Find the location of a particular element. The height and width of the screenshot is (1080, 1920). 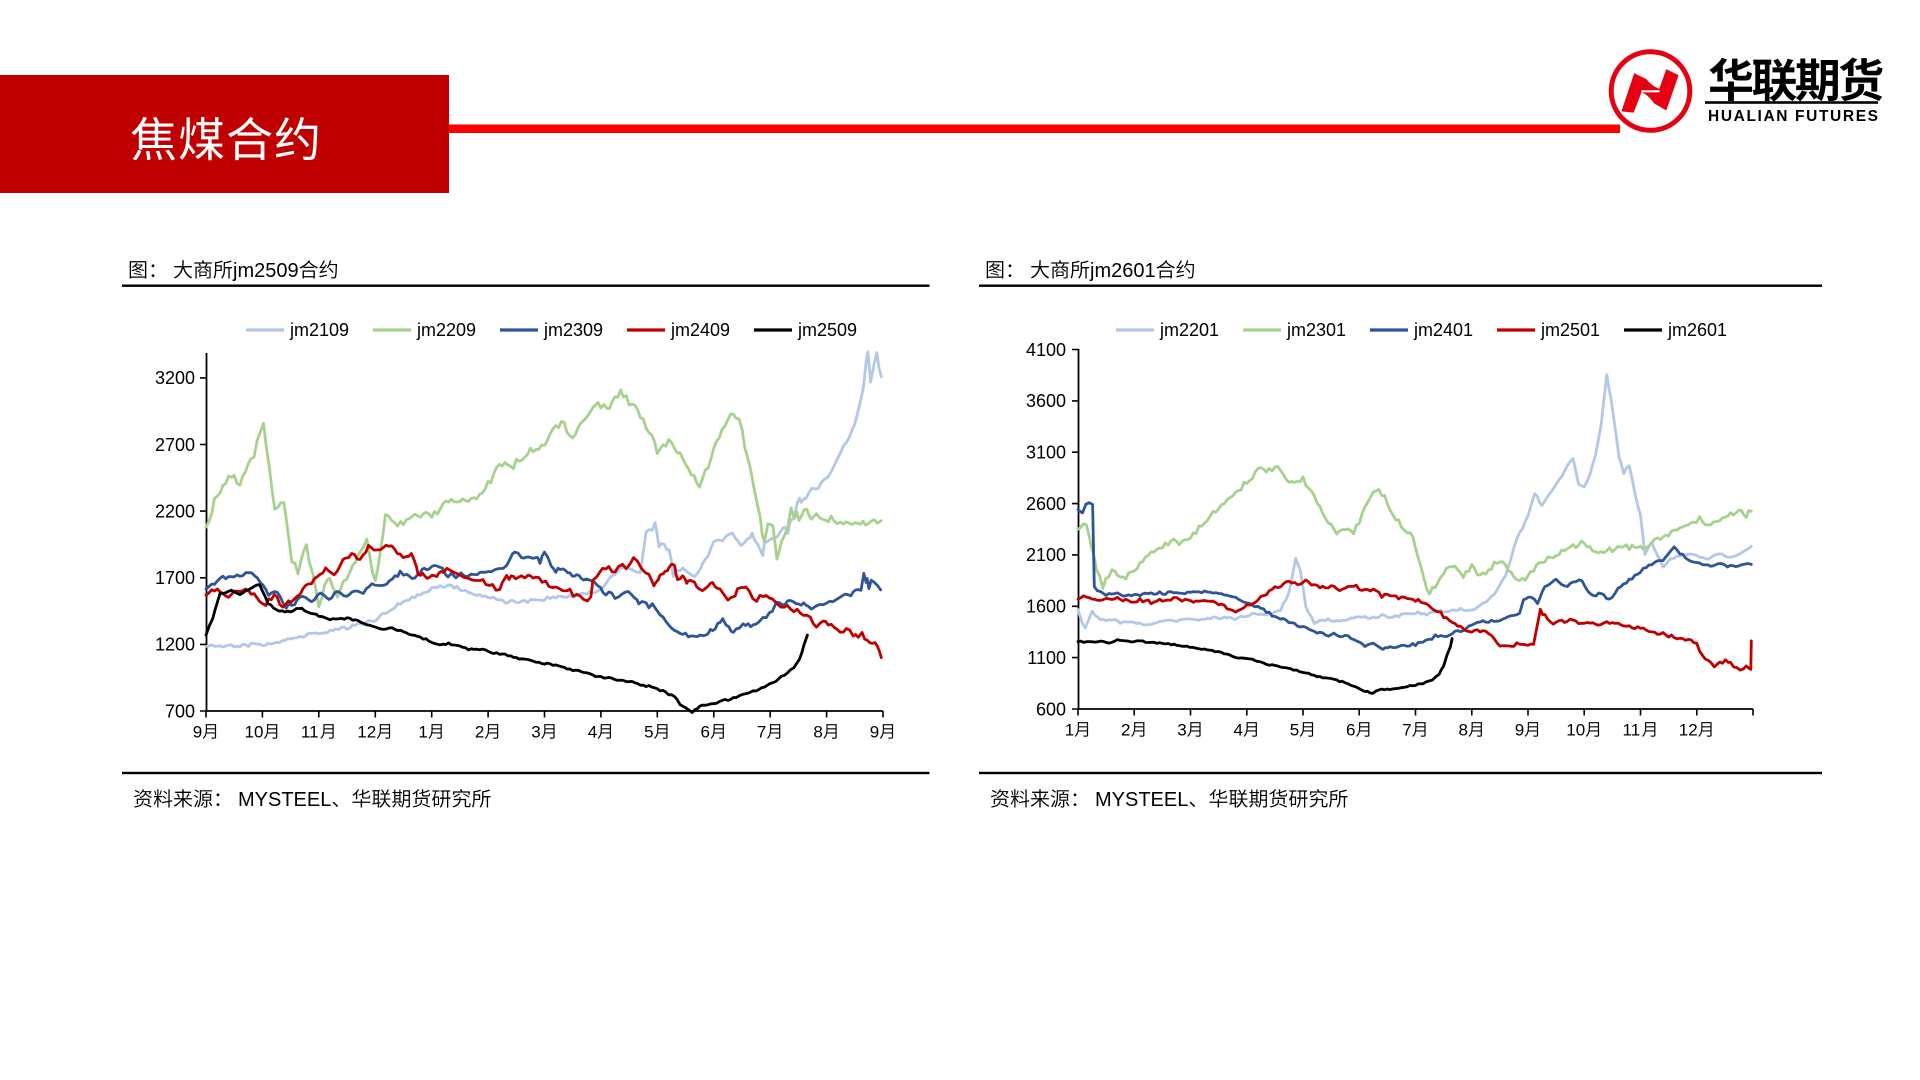

svg-text: 2200 is located at coordinates (175, 511).